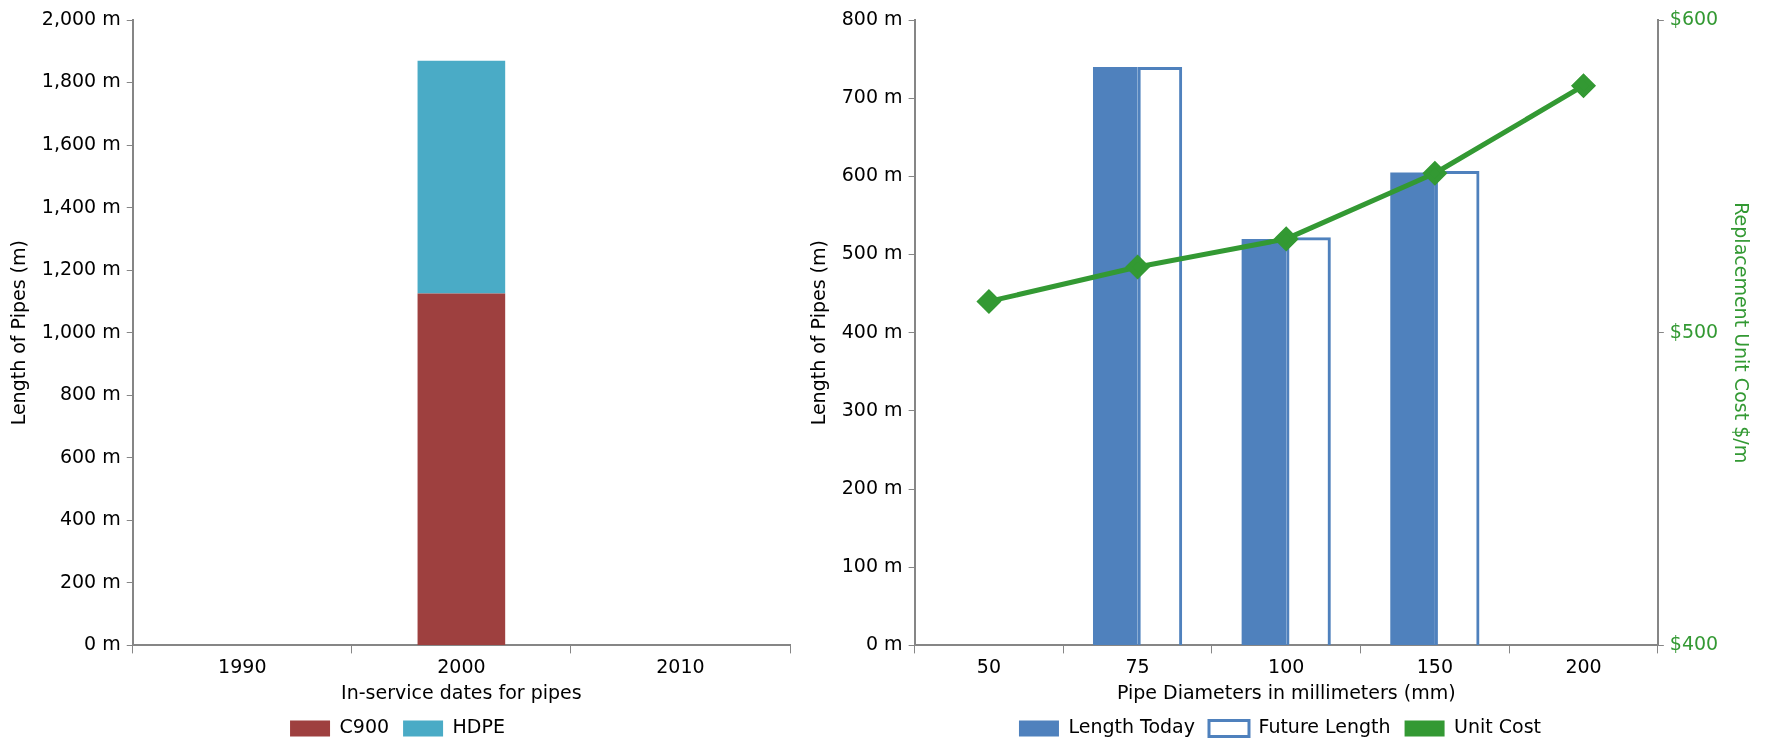 The height and width of the screenshot is (753, 1765). What do you see at coordinates (872, 408) in the screenshot?
I see `y-tick-label: 300 m` at bounding box center [872, 408].